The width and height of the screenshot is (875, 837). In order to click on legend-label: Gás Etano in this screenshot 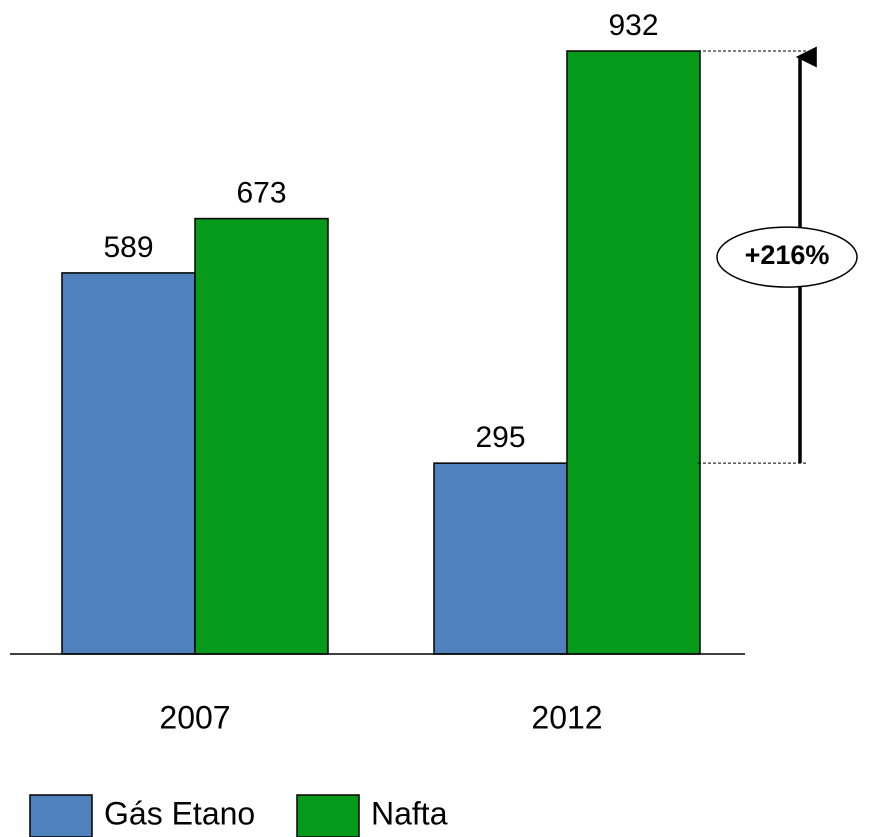, I will do `click(179, 813)`.